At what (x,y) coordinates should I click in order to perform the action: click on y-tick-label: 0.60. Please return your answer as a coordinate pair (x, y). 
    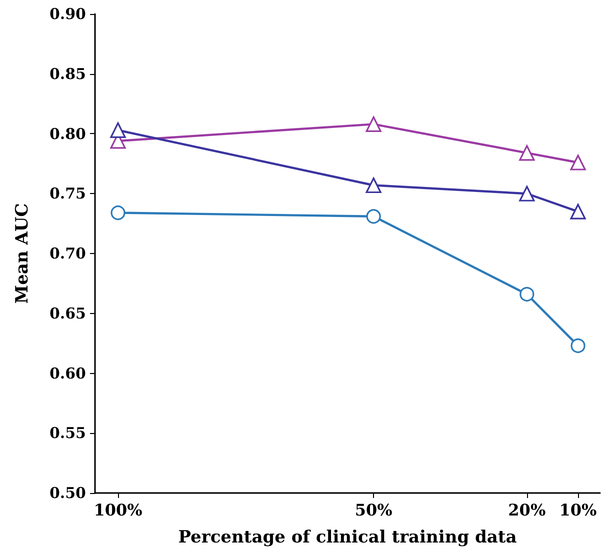
    Looking at the image, I should click on (67, 373).